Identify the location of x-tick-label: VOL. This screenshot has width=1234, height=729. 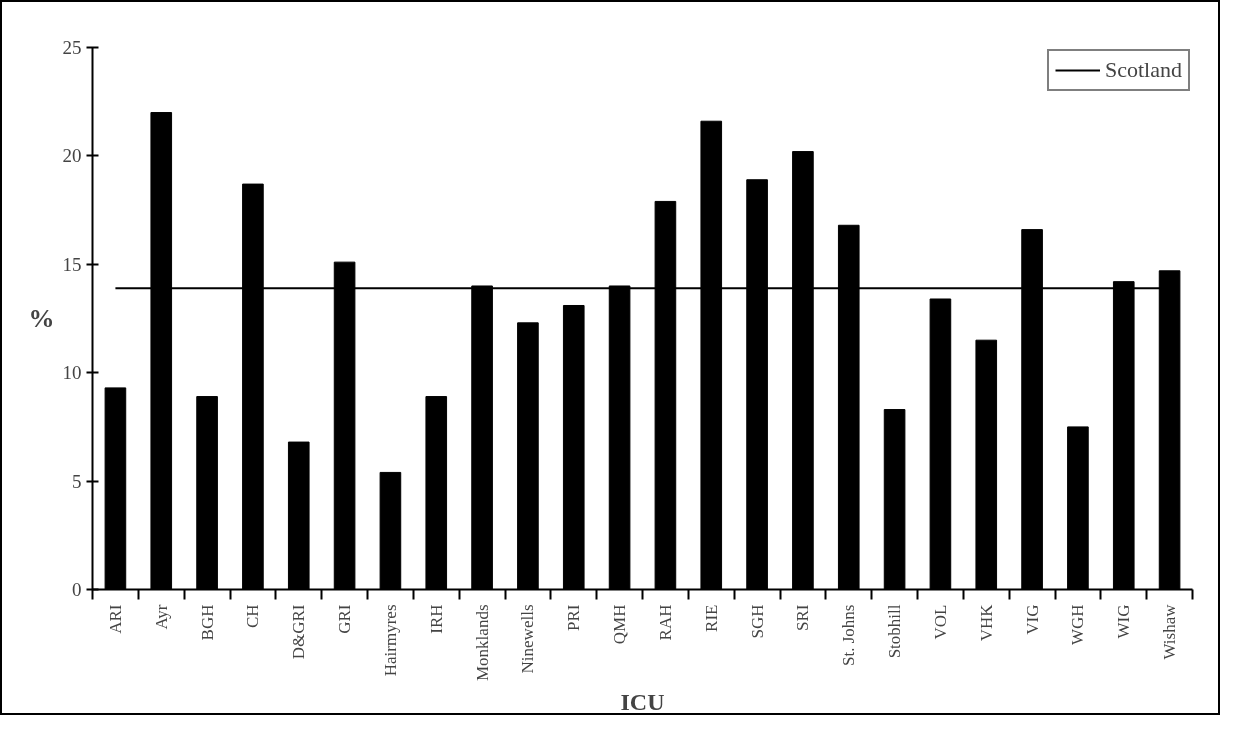
(940, 622).